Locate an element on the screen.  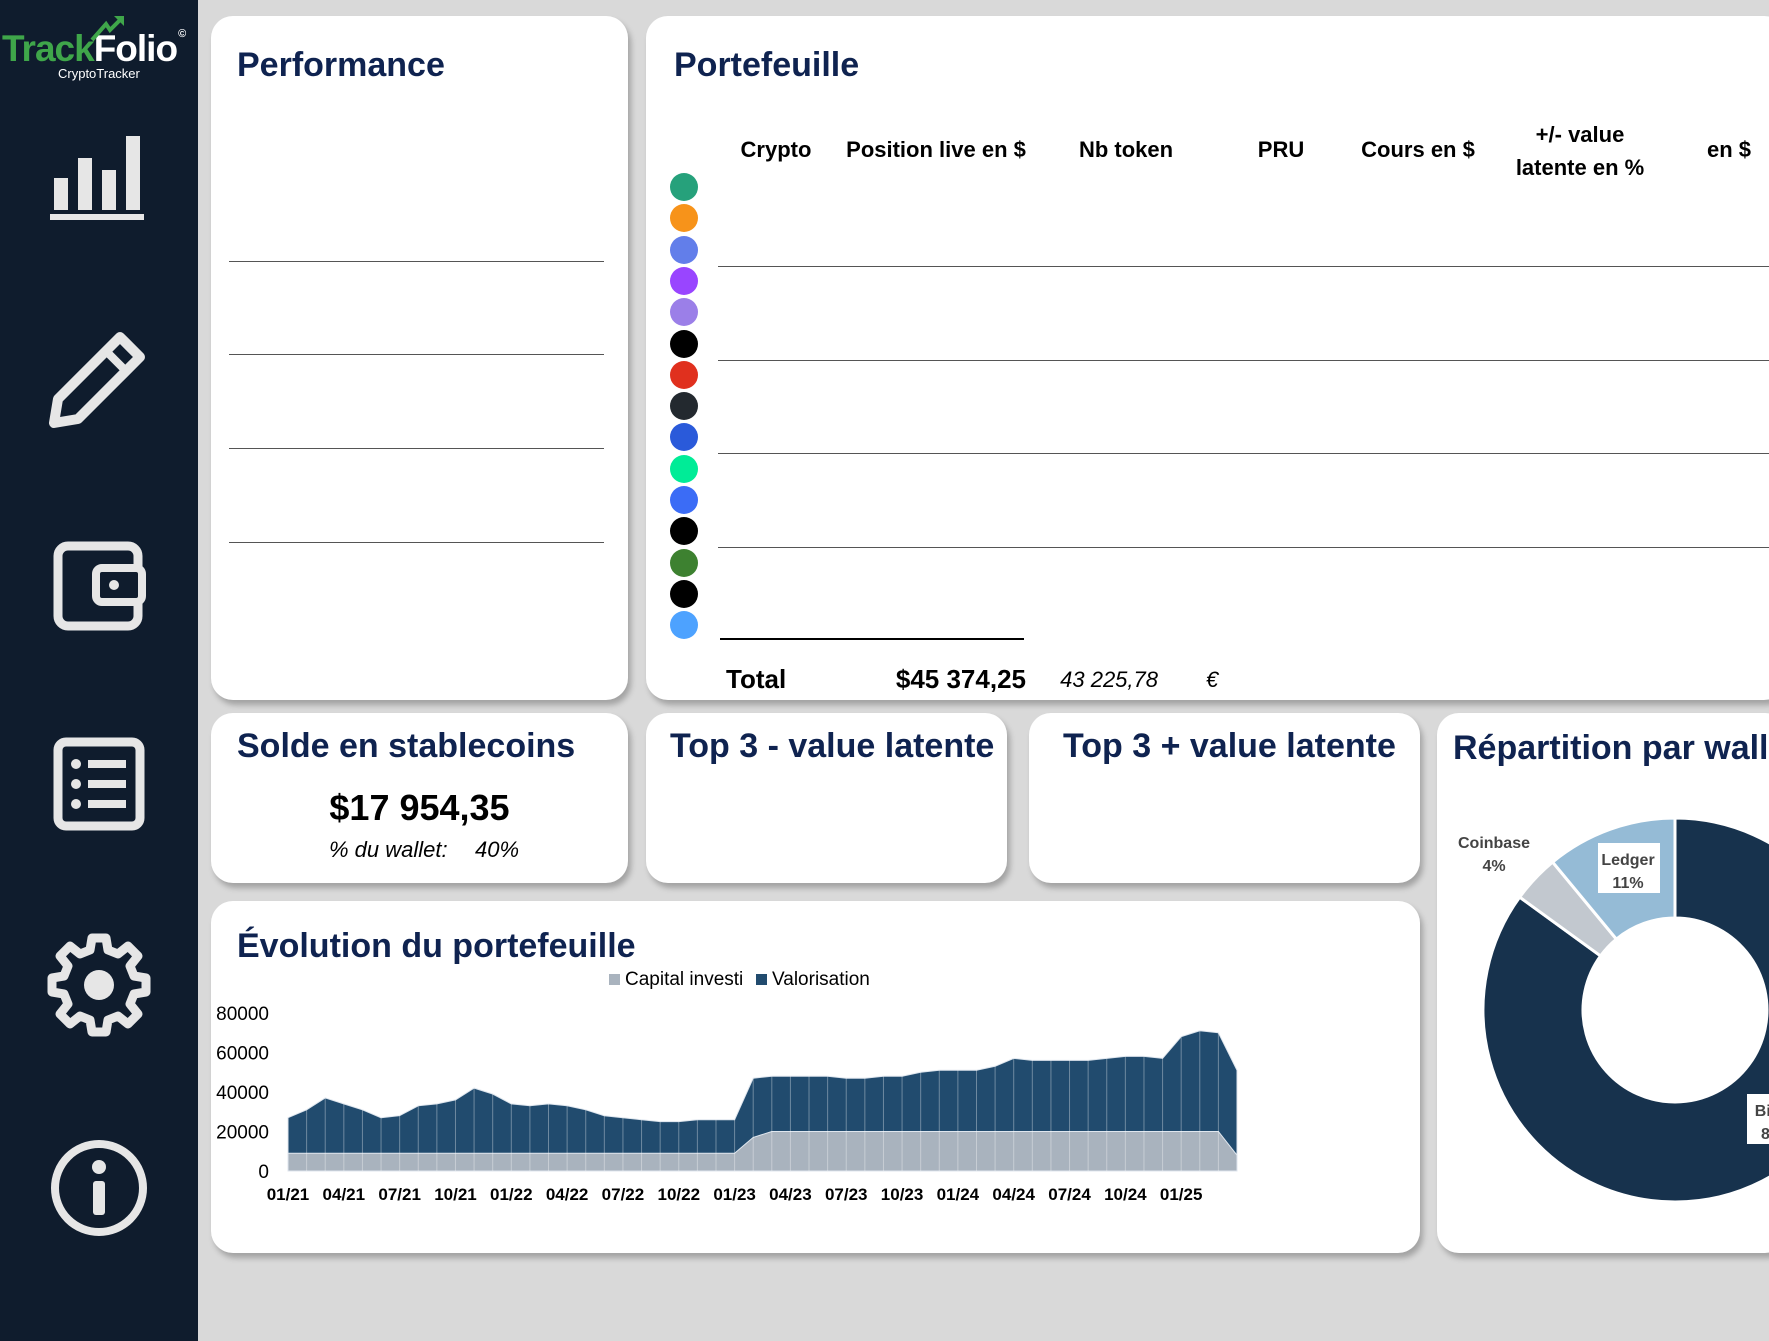
near-coin-icon is located at coordinates (684, 468).